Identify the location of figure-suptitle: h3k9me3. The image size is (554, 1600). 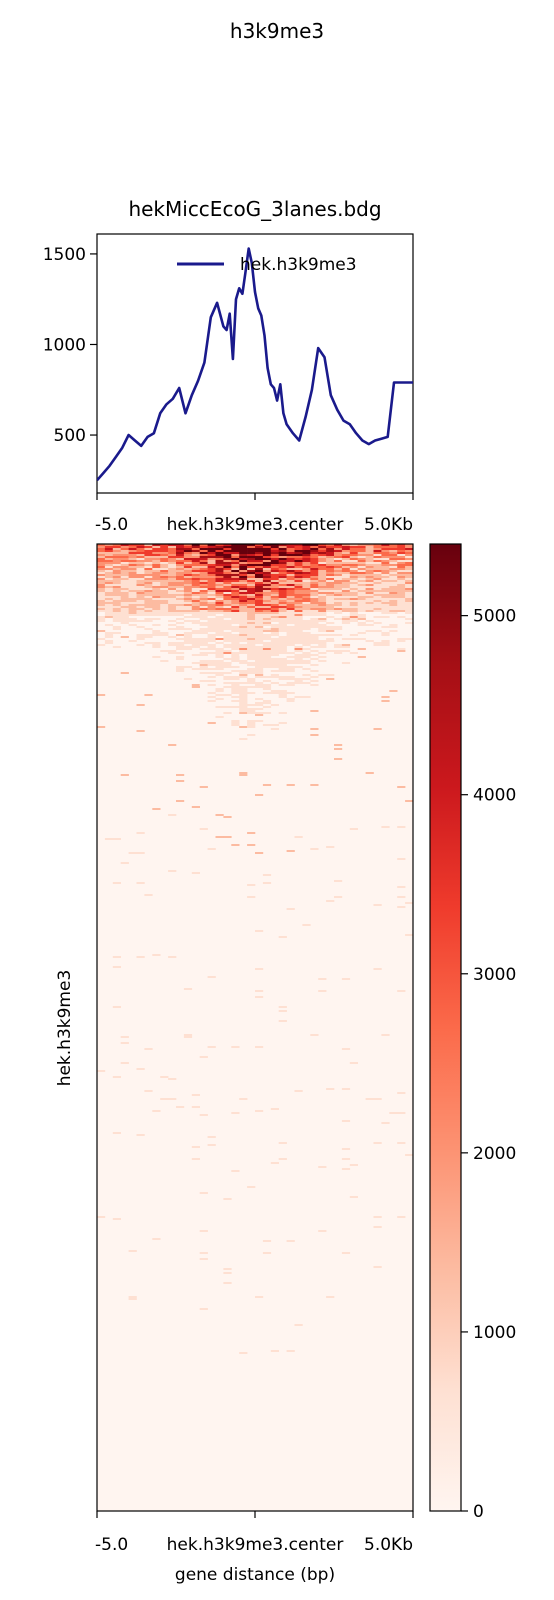
(277, 31).